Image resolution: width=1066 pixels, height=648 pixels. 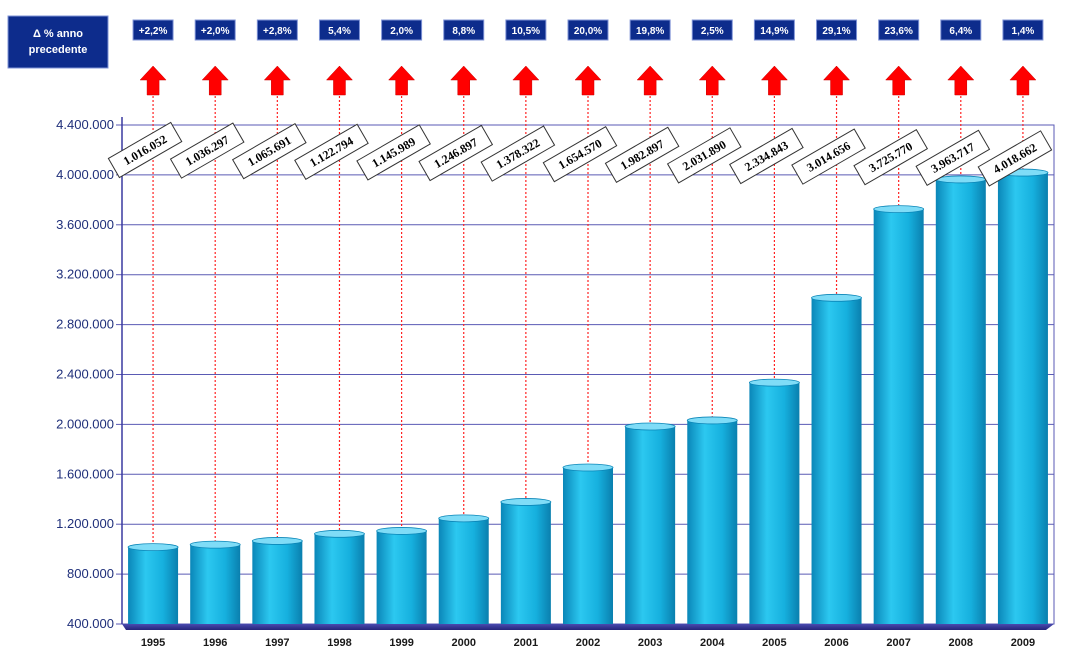 I want to click on x-tick-label: 2002, so click(x=588, y=642).